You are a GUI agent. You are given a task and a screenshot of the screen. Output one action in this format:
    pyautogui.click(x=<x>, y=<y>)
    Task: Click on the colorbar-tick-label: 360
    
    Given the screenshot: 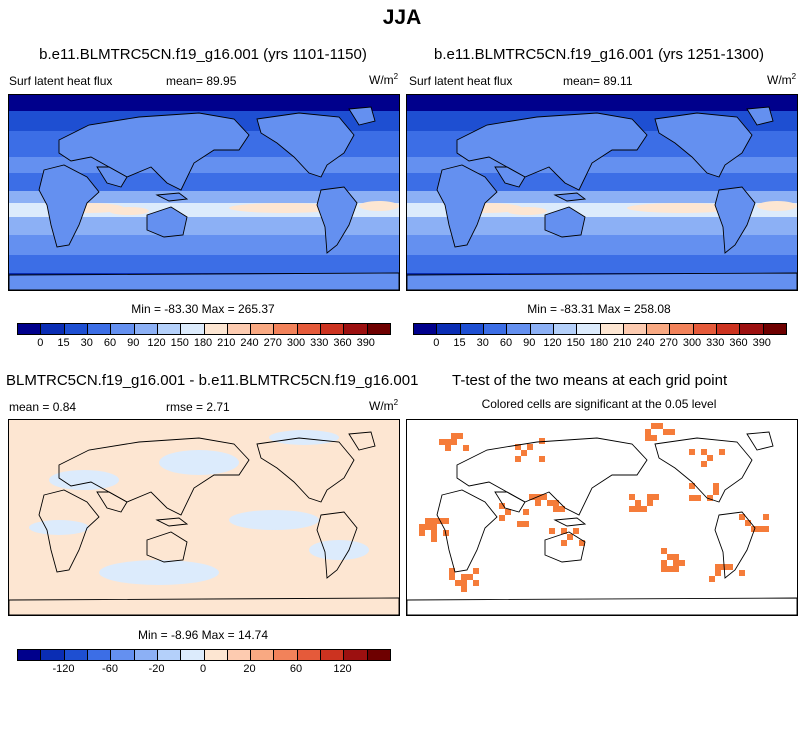 What is the action you would take?
    pyautogui.click(x=342, y=343)
    